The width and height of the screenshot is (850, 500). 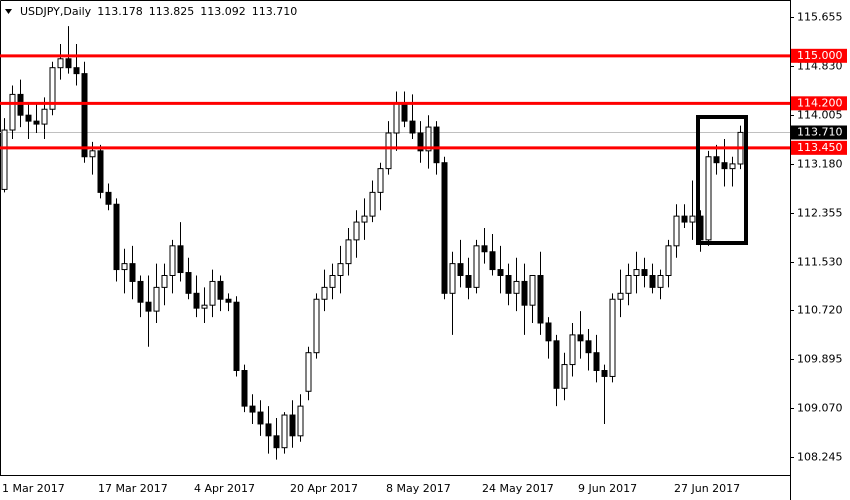 What do you see at coordinates (707, 488) in the screenshot?
I see `x-tick-label: 27 Jun 2017` at bounding box center [707, 488].